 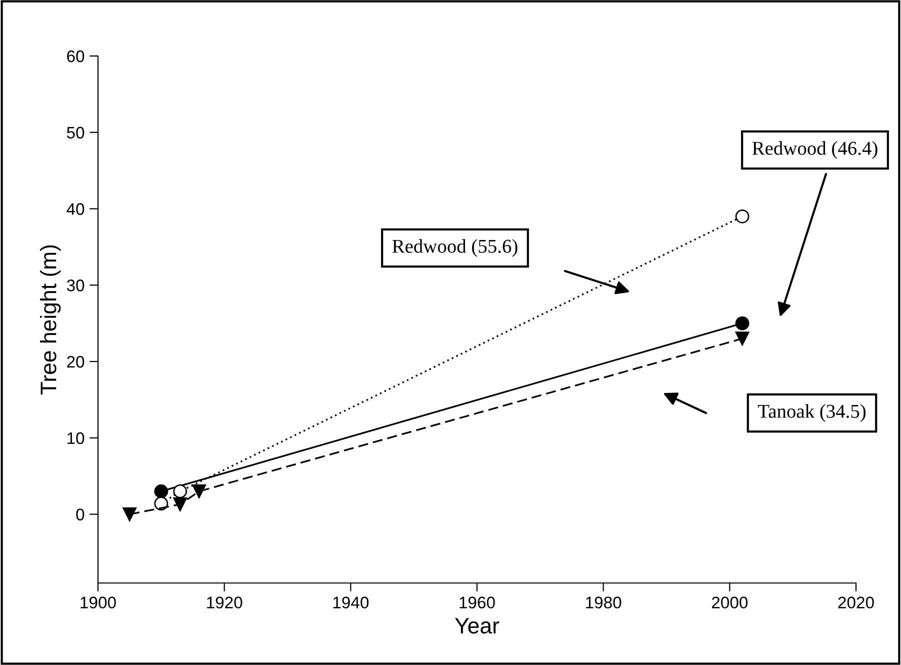 What do you see at coordinates (98, 602) in the screenshot?
I see `x-tick-label: 1900` at bounding box center [98, 602].